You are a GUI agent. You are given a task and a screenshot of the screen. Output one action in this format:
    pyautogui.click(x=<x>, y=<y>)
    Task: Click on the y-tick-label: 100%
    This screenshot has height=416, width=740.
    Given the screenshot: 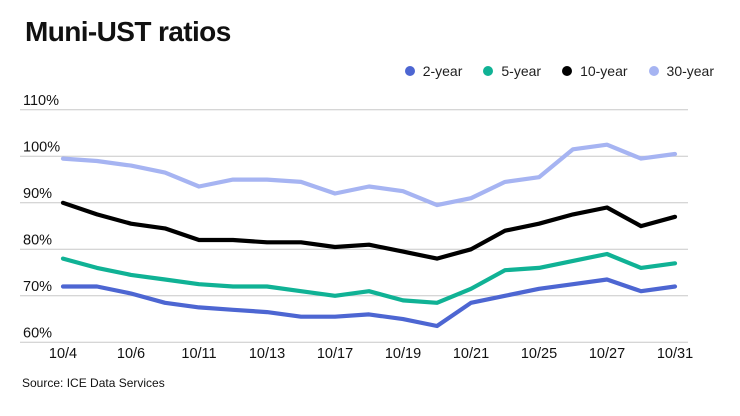 What is the action you would take?
    pyautogui.click(x=41, y=147)
    